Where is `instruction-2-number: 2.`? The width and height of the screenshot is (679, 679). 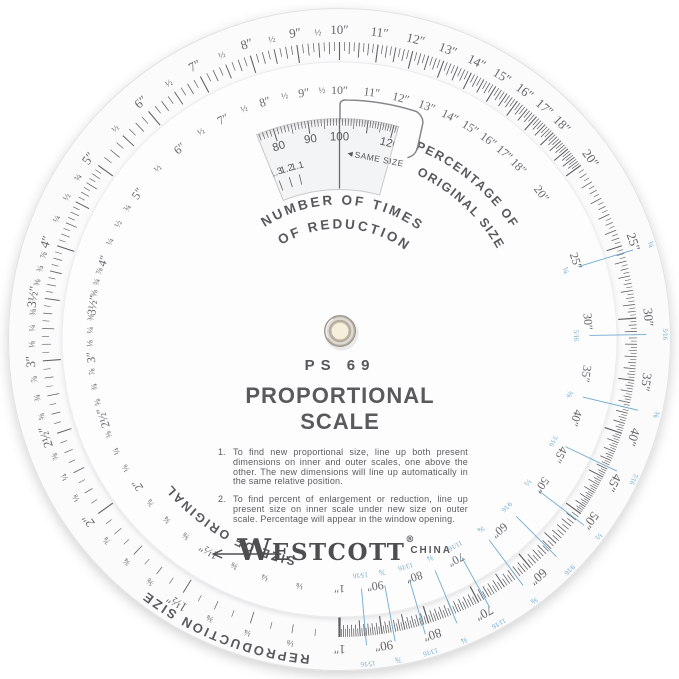
instruction-2-number: 2. is located at coordinates (222, 499).